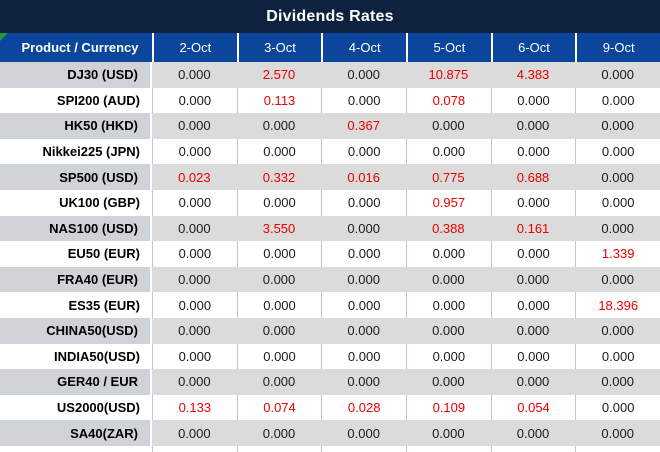 The image size is (660, 452). Describe the element at coordinates (448, 407) in the screenshot. I see `dividend-value: 0.109` at that location.